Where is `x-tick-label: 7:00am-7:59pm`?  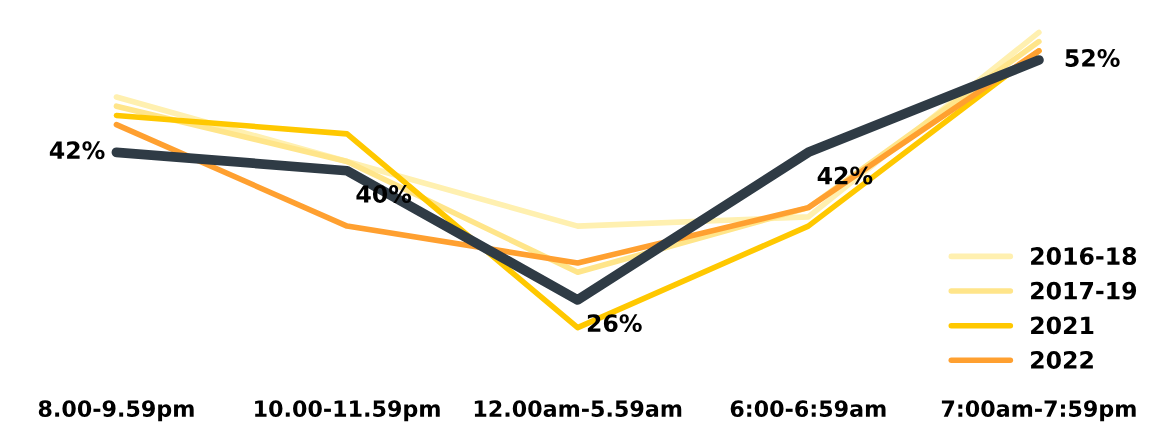
x-tick-label: 7:00am-7:59pm is located at coordinates (1038, 411).